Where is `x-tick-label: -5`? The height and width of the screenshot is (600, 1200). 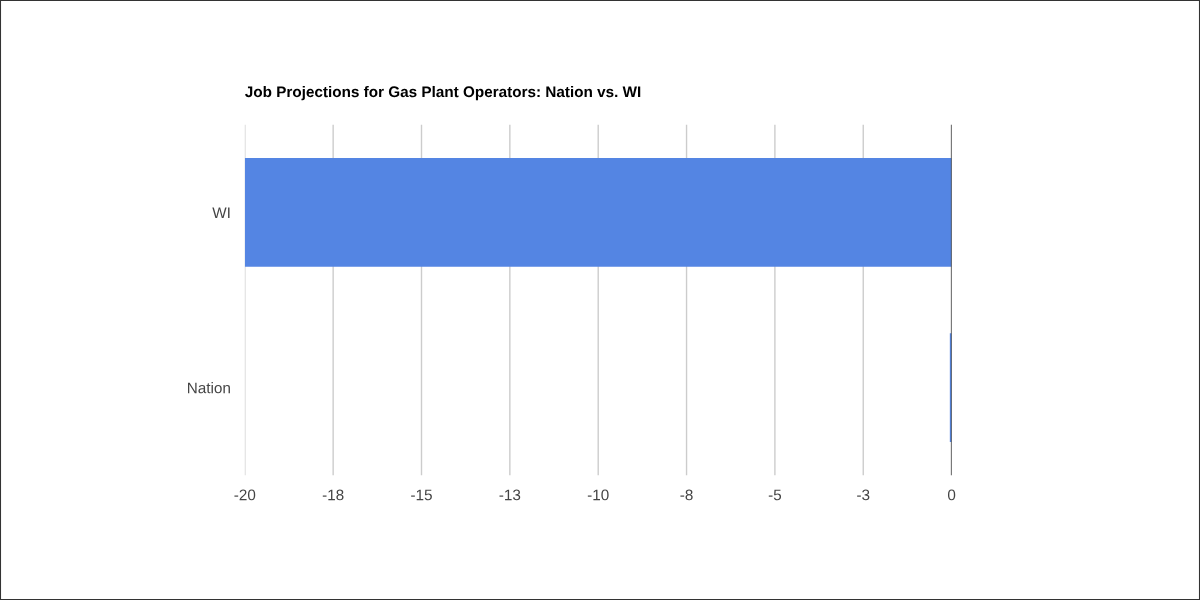 x-tick-label: -5 is located at coordinates (775, 495).